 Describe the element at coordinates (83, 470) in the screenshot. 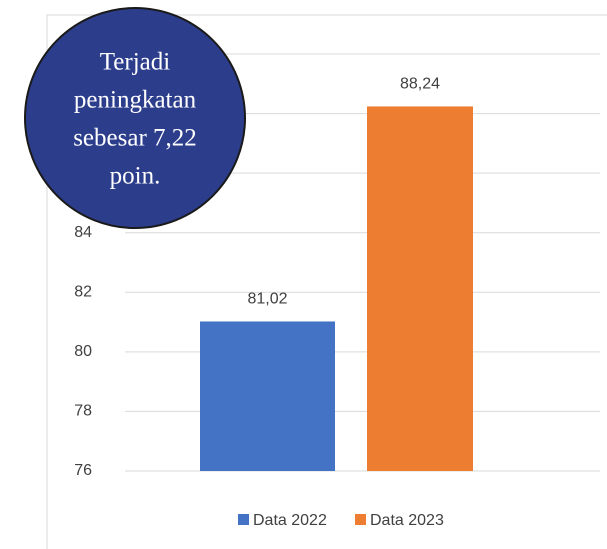

I see `y-tick-label: 76` at that location.